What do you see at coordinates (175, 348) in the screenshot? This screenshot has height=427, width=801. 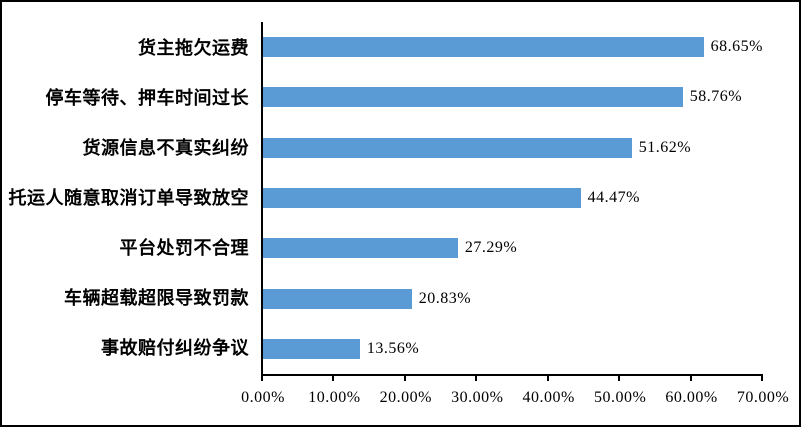 I see `category-label: 事故赔付纠纷争议` at bounding box center [175, 348].